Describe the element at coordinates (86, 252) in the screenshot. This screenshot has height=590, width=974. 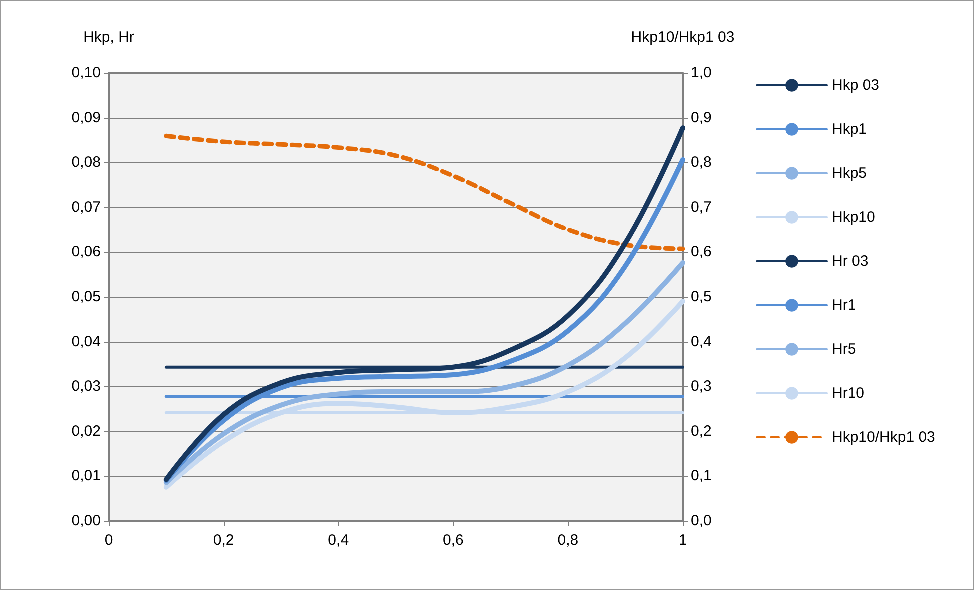
I see `y-tick-label: 0,06` at that location.